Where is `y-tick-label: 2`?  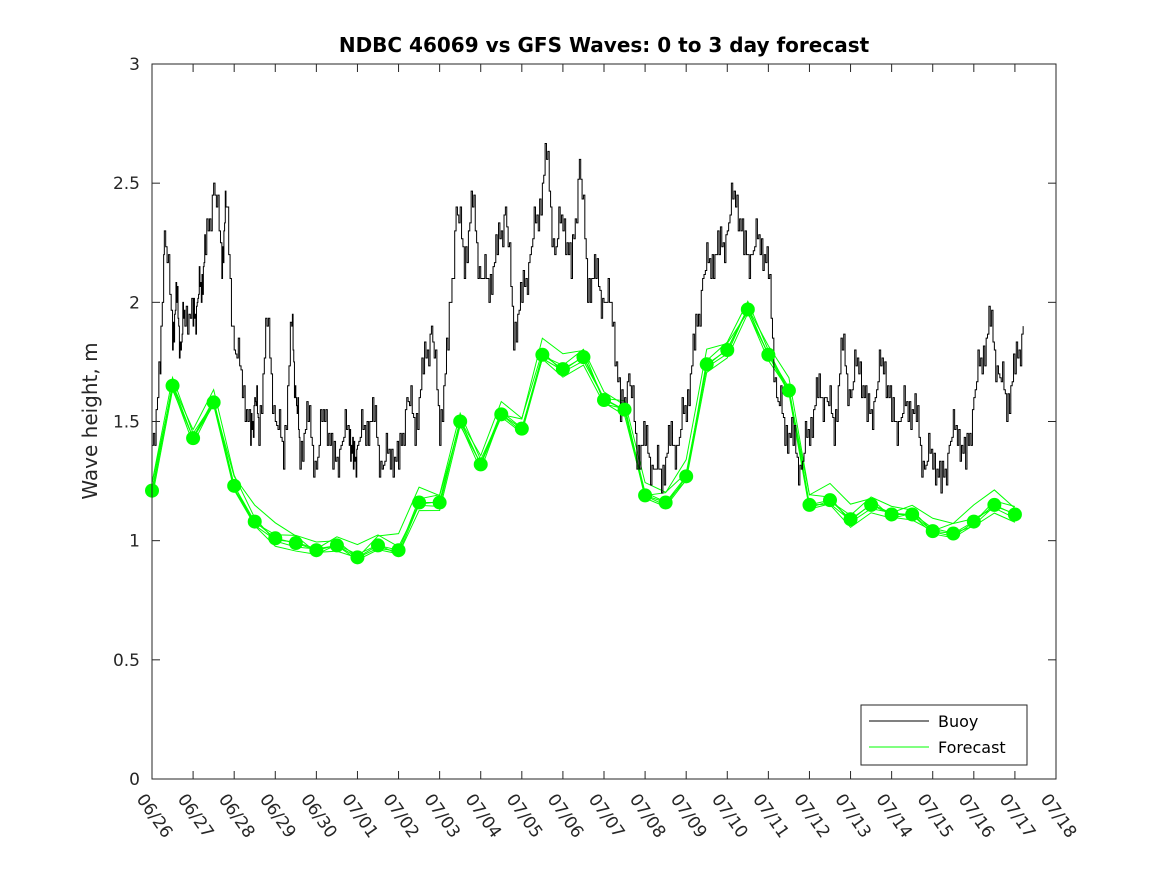 y-tick-label: 2 is located at coordinates (134, 303).